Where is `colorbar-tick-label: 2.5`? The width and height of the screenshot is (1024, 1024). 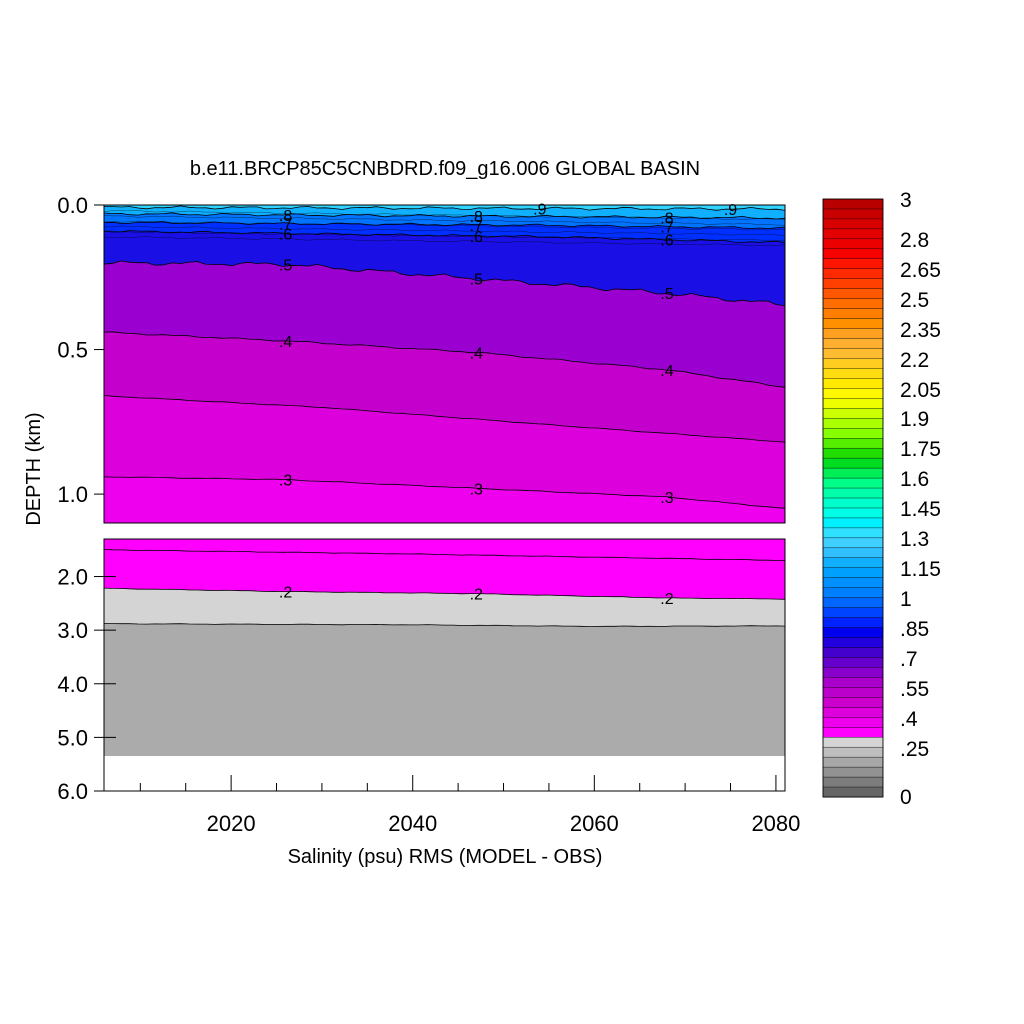
colorbar-tick-label: 2.5 is located at coordinates (914, 300).